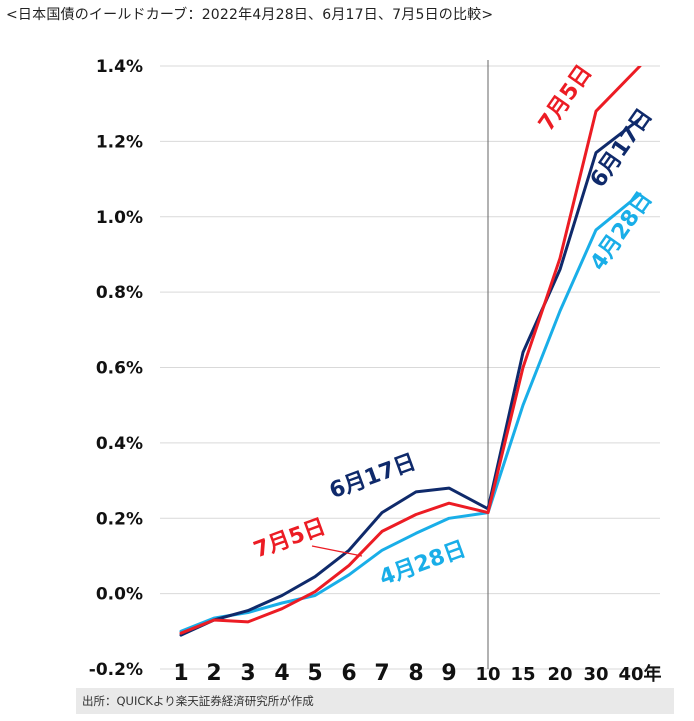 The width and height of the screenshot is (694, 721). What do you see at coordinates (116, 670) in the screenshot?
I see `y-tick-label: -0.2%` at bounding box center [116, 670].